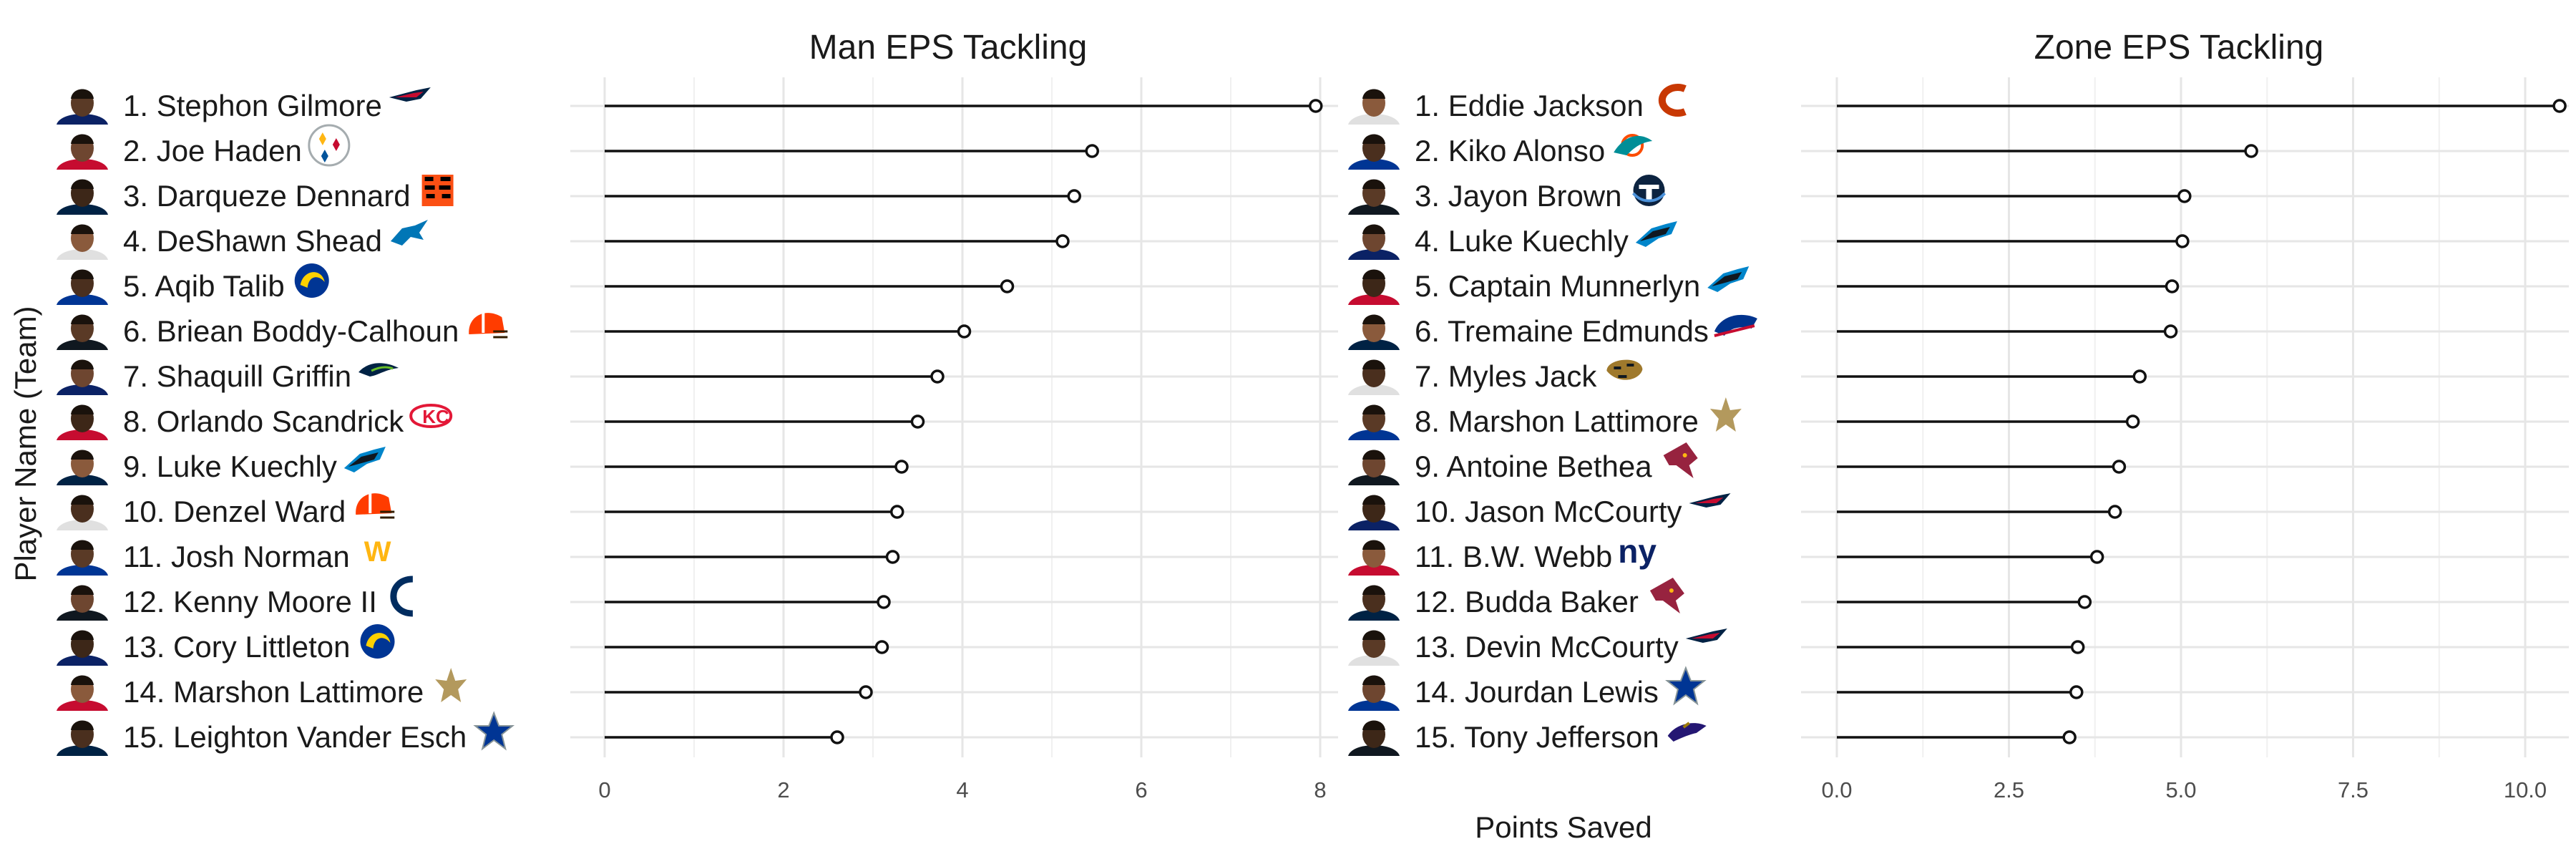  I want to click on player-row: 14. Marshon Lattimore, so click(465, 689).